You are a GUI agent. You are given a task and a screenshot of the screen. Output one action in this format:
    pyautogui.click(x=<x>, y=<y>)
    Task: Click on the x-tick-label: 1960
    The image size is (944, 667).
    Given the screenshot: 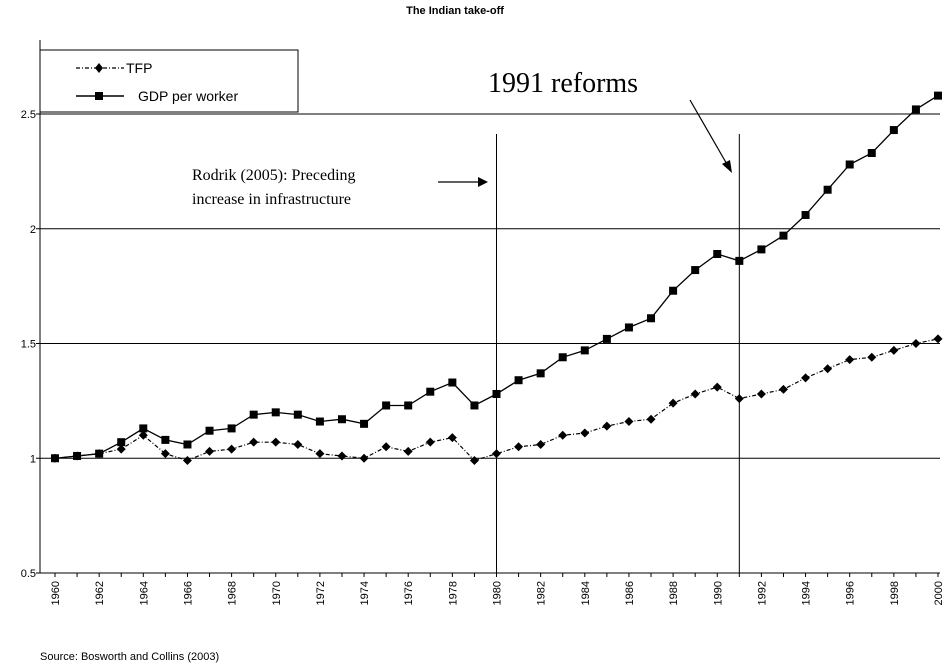 What is the action you would take?
    pyautogui.click(x=56, y=593)
    